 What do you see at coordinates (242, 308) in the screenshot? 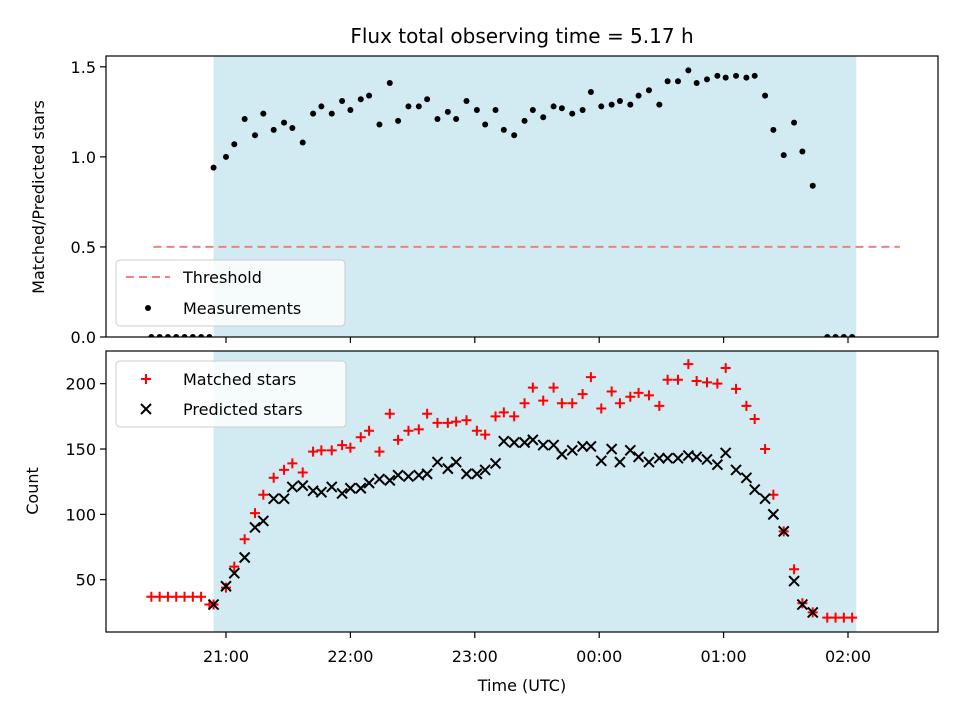
I see `legend-measurements-label: Measurements` at bounding box center [242, 308].